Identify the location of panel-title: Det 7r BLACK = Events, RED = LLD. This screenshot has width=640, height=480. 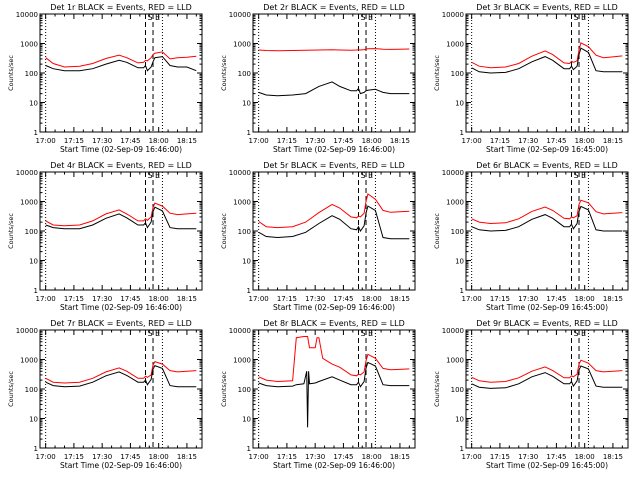
(121, 323).